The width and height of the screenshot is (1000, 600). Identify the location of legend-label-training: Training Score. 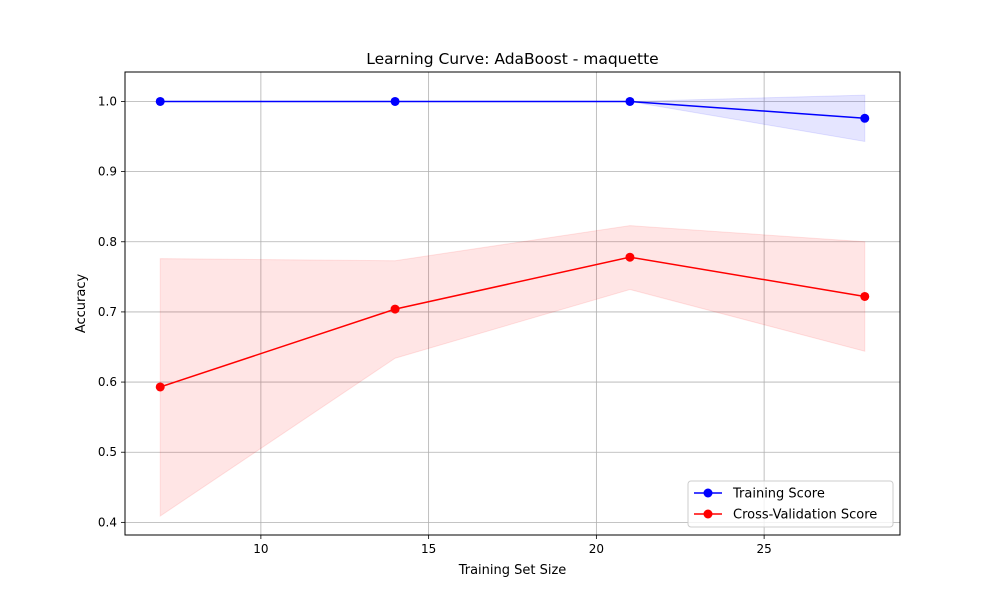
(778, 494).